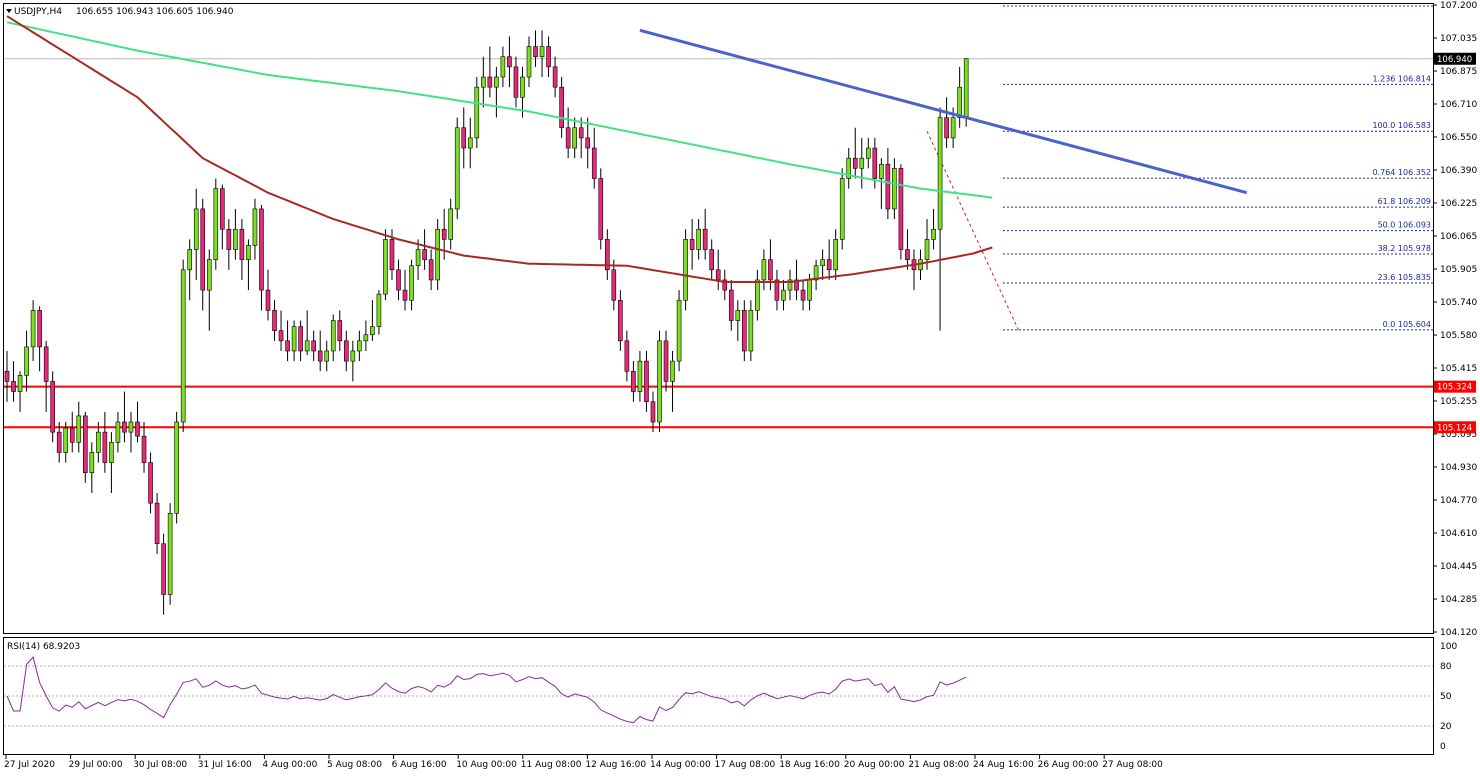 Image resolution: width=1480 pixels, height=778 pixels. I want to click on date-tick-label: 14 Aug 00:00, so click(680, 765).